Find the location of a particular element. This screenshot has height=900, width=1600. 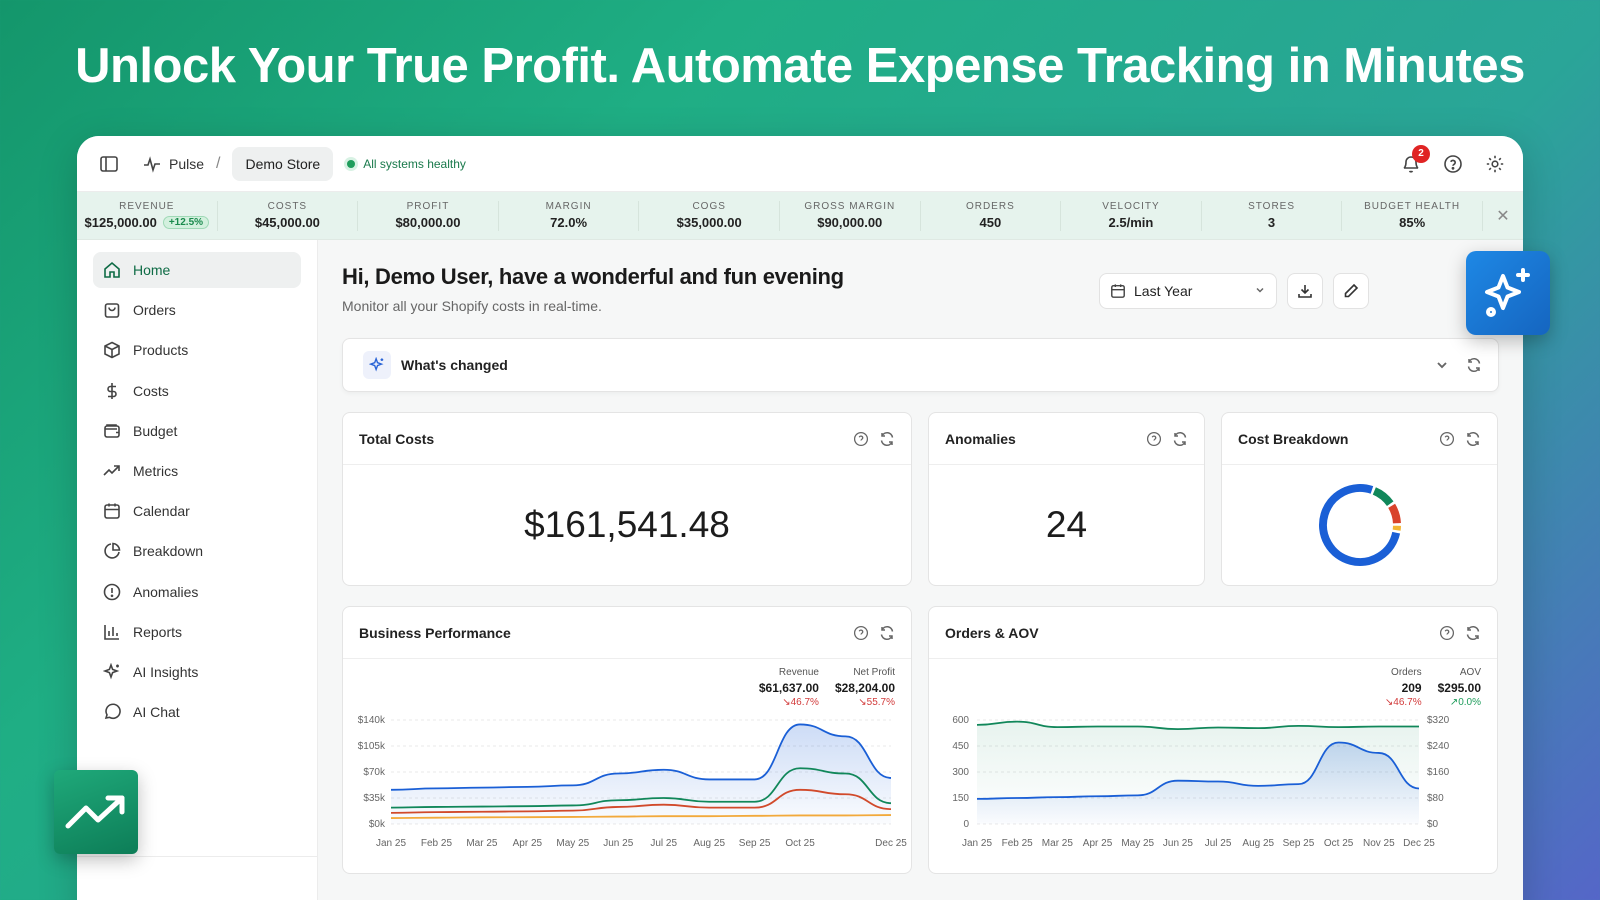

metric-costs: COSTS $45,000.00 is located at coordinates (288, 215).